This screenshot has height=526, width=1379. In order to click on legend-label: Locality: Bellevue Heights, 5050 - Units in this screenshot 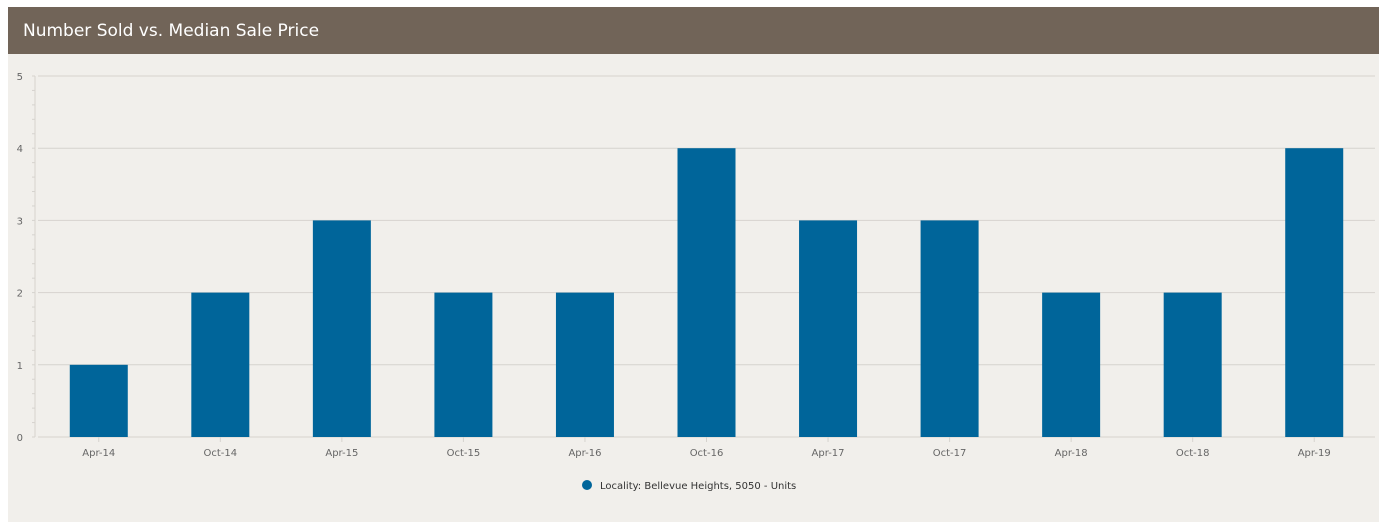, I will do `click(698, 486)`.